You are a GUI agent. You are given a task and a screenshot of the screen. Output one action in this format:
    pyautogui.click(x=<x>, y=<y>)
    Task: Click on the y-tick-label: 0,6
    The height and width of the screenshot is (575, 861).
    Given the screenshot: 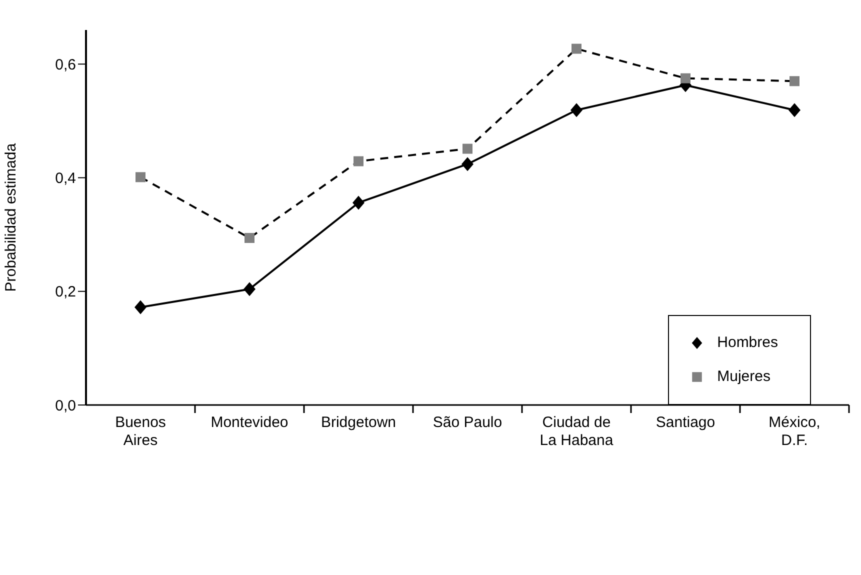 What is the action you would take?
    pyautogui.click(x=65, y=65)
    